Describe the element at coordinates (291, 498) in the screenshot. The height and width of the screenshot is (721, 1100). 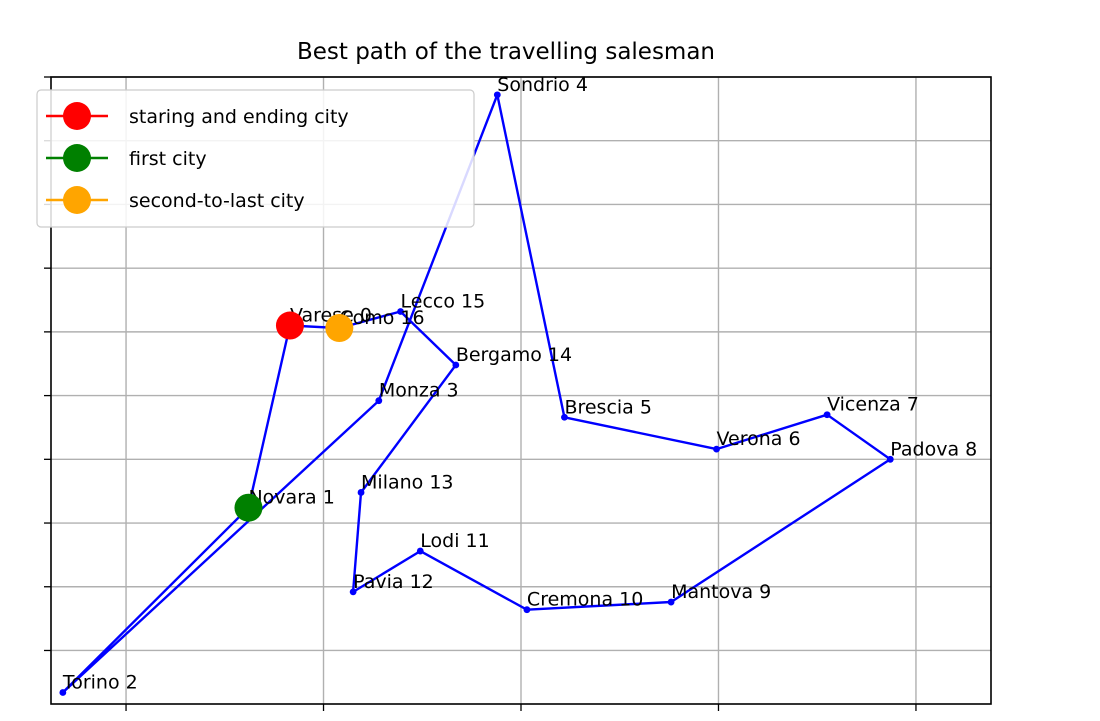
I see `city-label: Novara 1` at that location.